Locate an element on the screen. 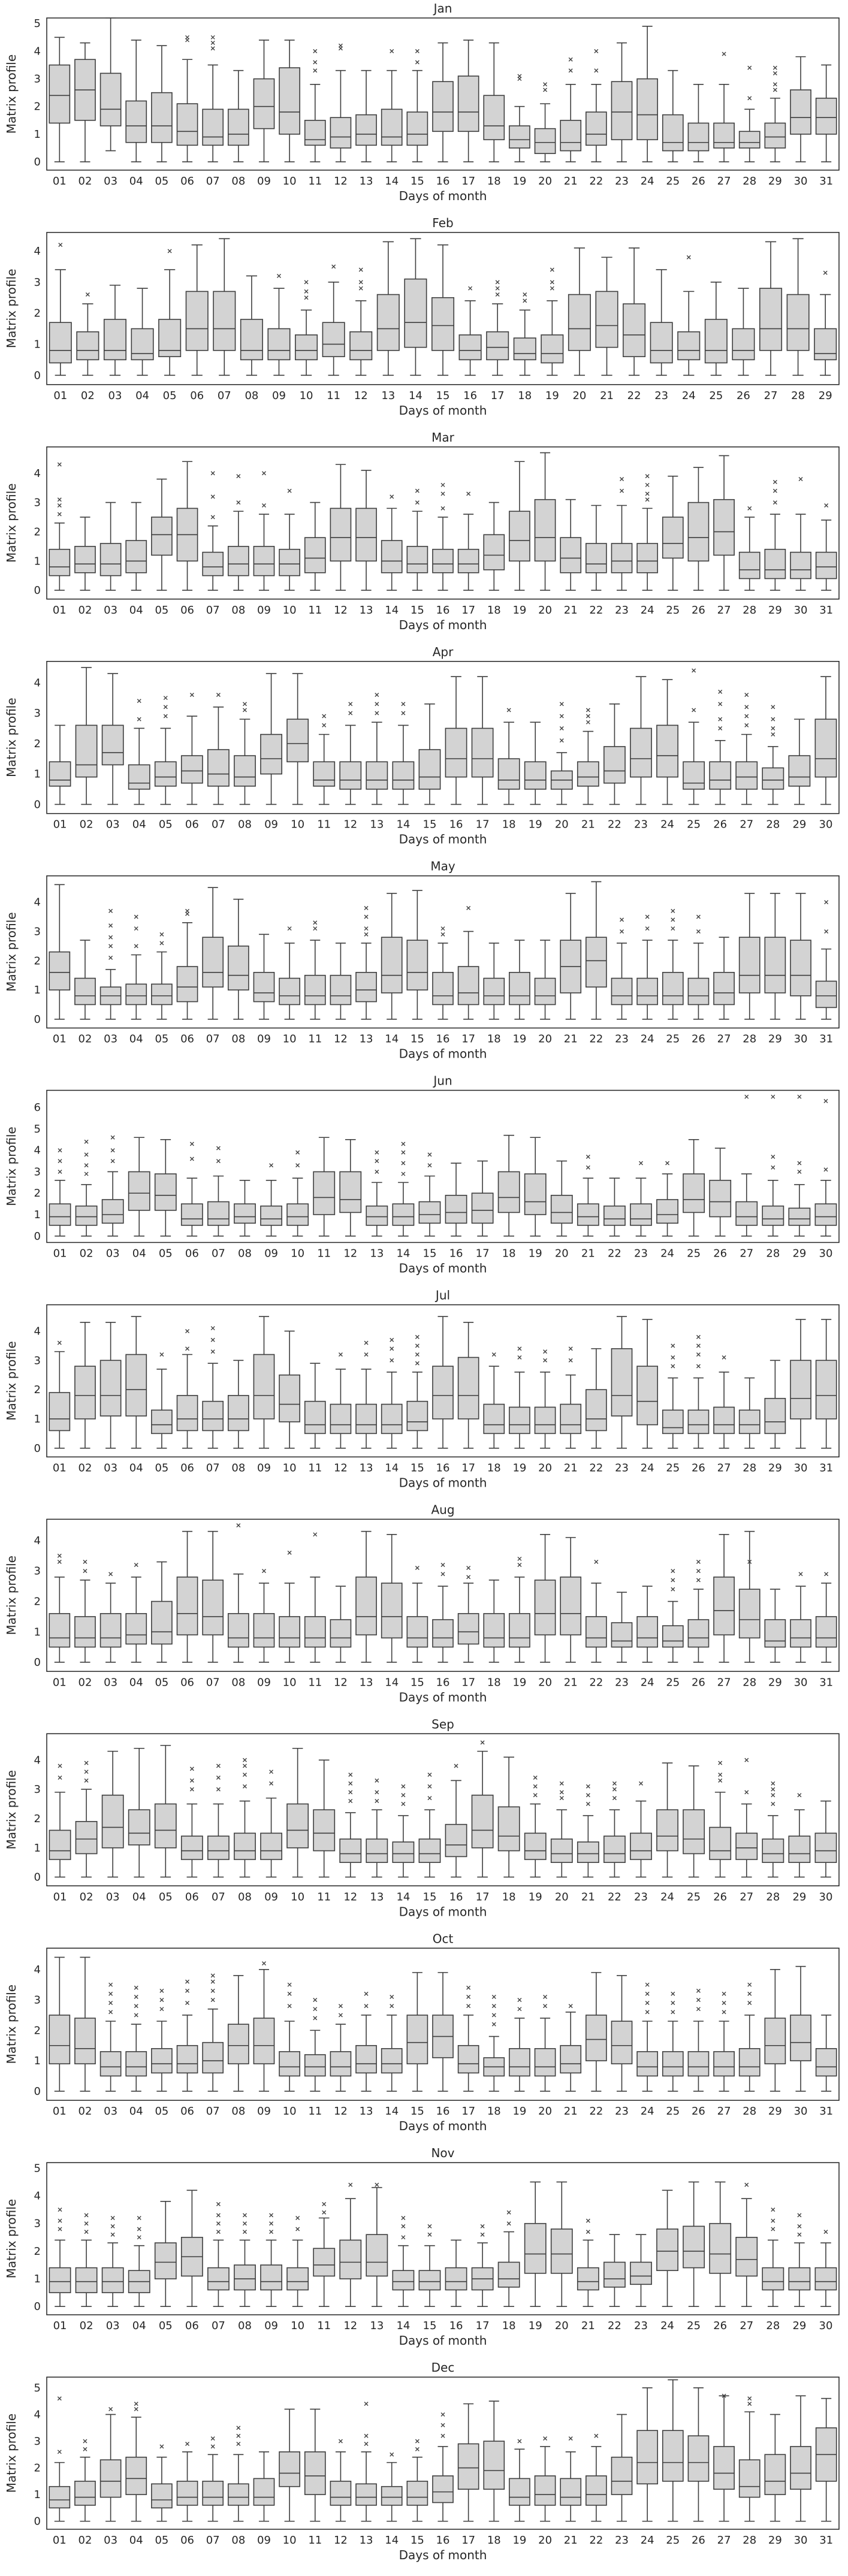 The width and height of the screenshot is (848, 2576). x-tick-label: 29 is located at coordinates (799, 1897).